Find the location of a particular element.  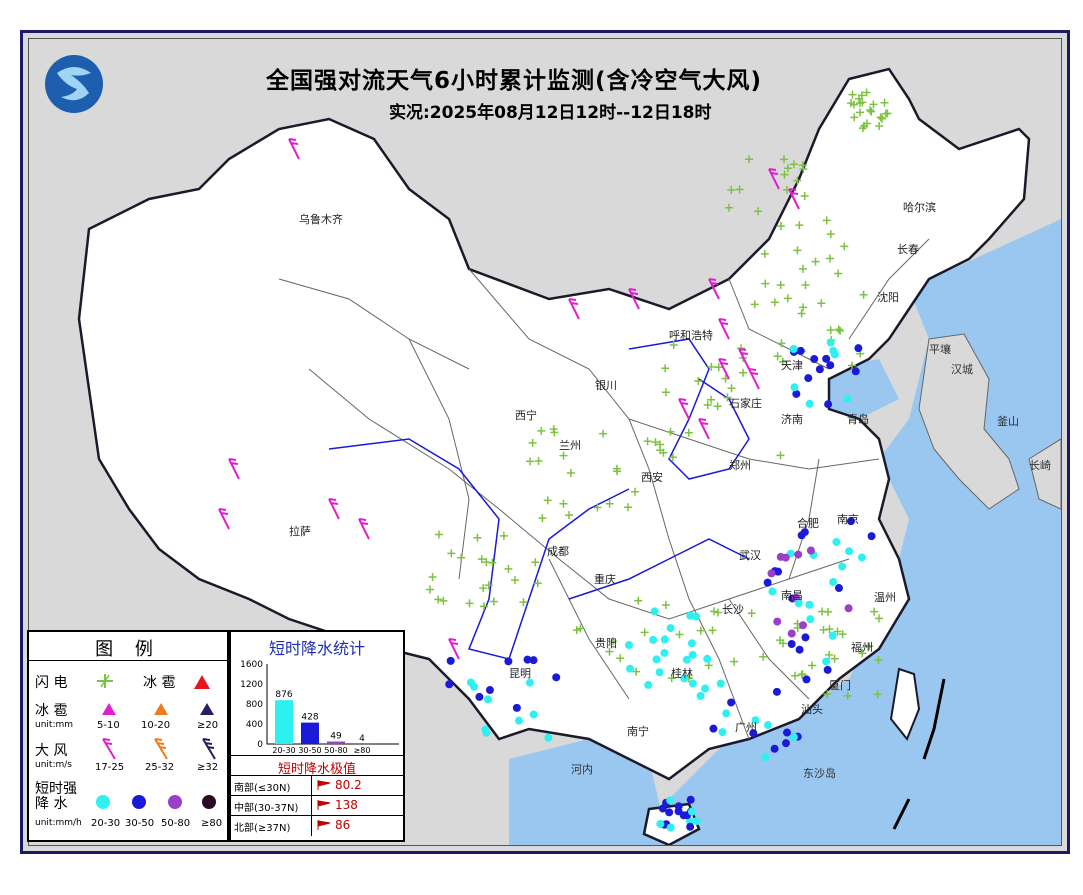

y-tick-label: 800 is located at coordinates (254, 705).